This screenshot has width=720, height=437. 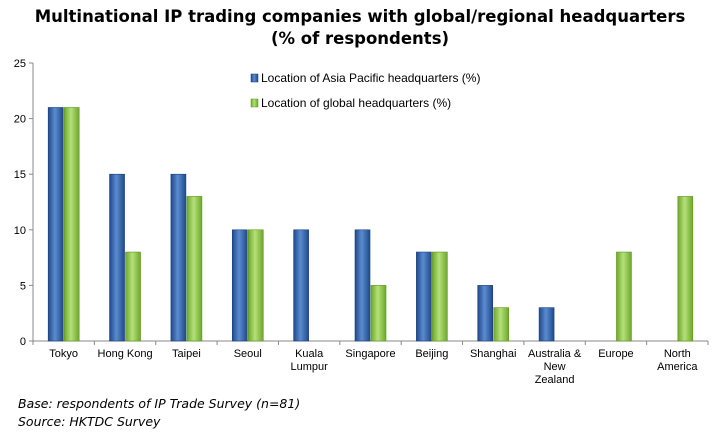 I want to click on x-category-label: Hong Kong, so click(x=125, y=354).